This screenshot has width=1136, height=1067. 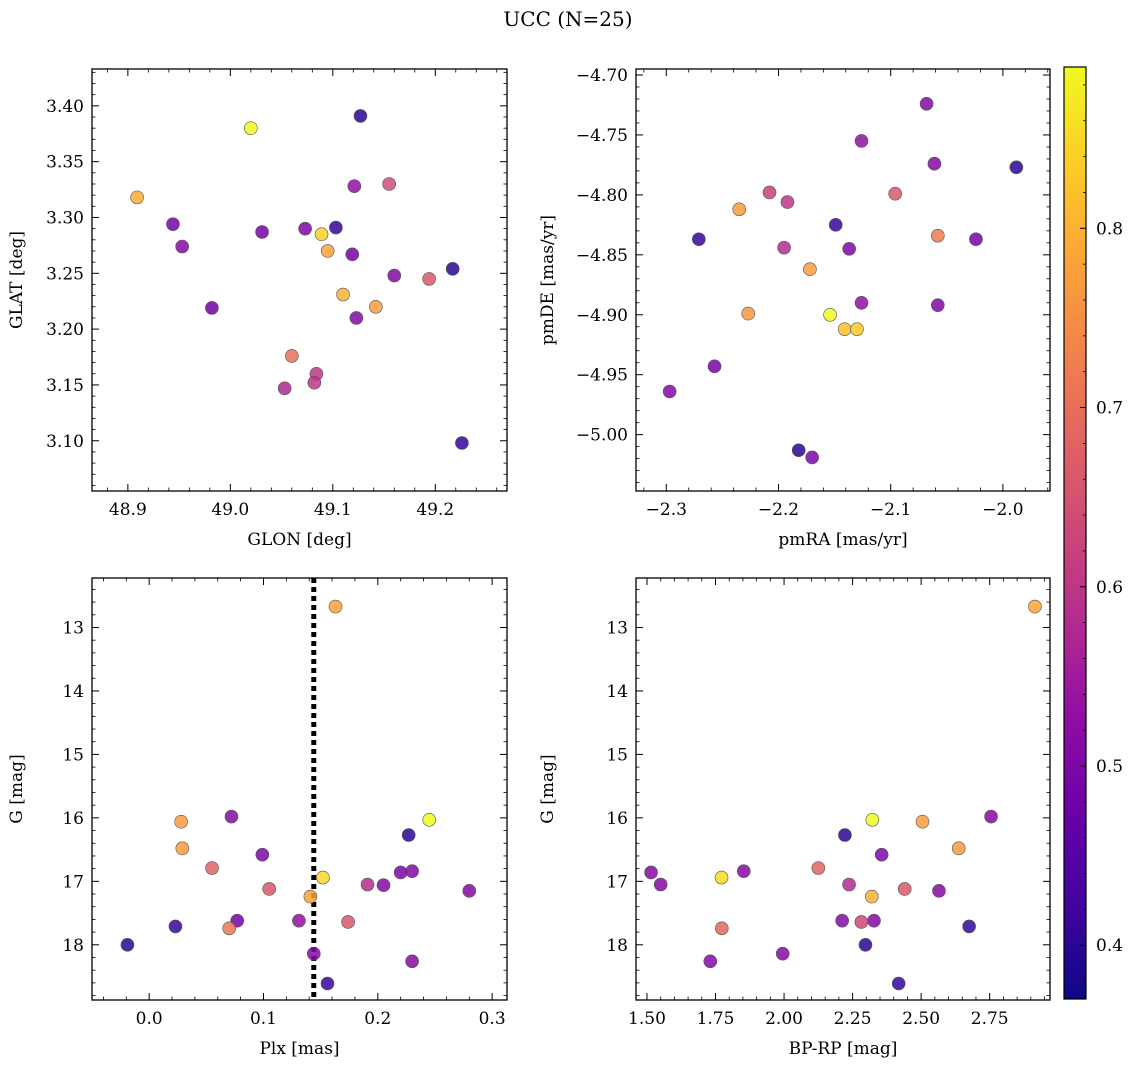 I want to click on y-tick-label: −5.00, so click(x=602, y=436).